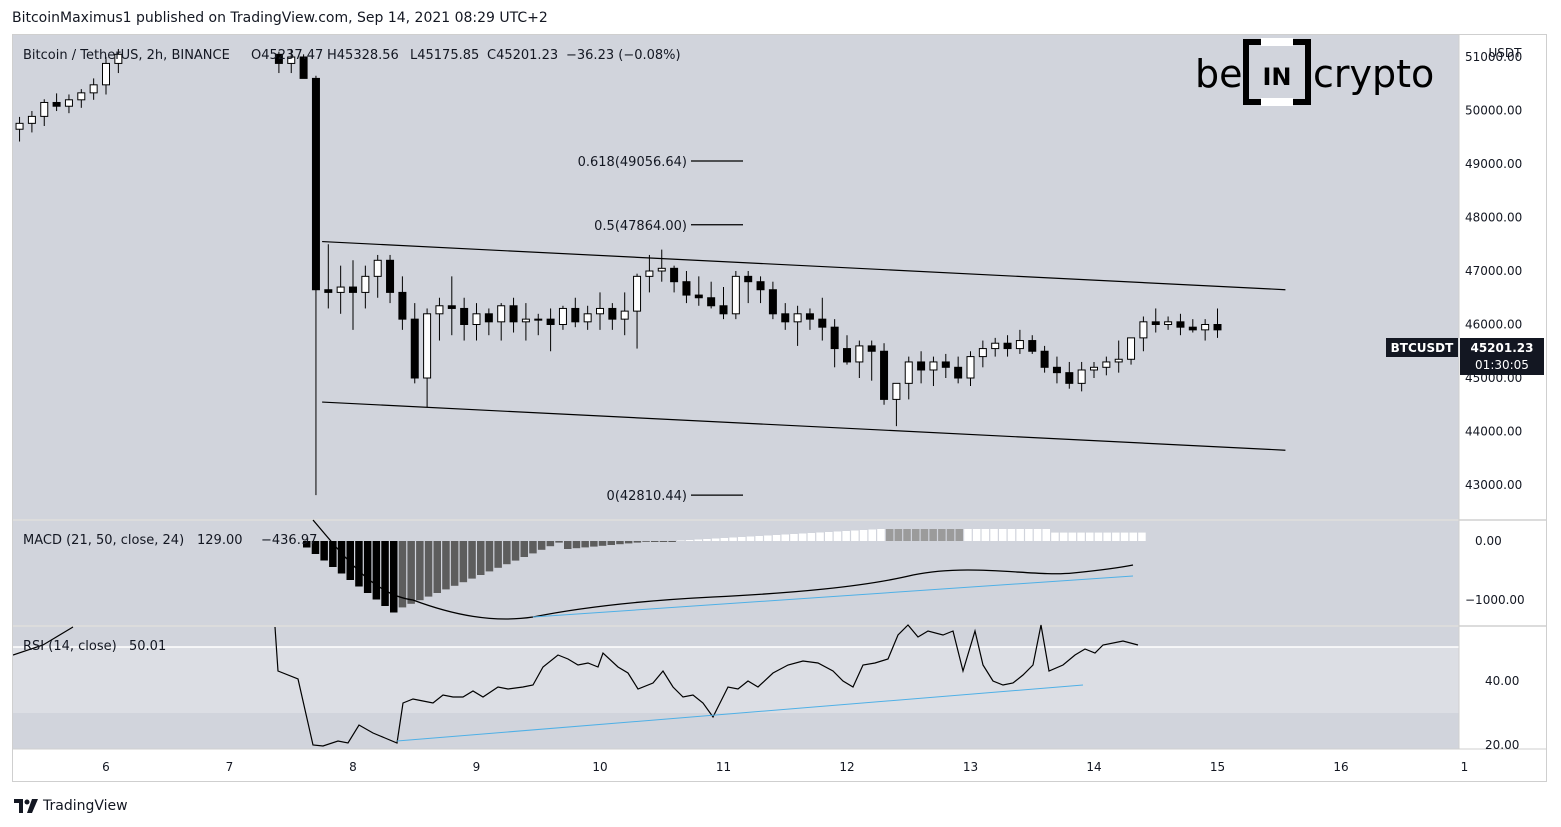  What do you see at coordinates (353, 767) in the screenshot?
I see `time-tick: 8` at bounding box center [353, 767].